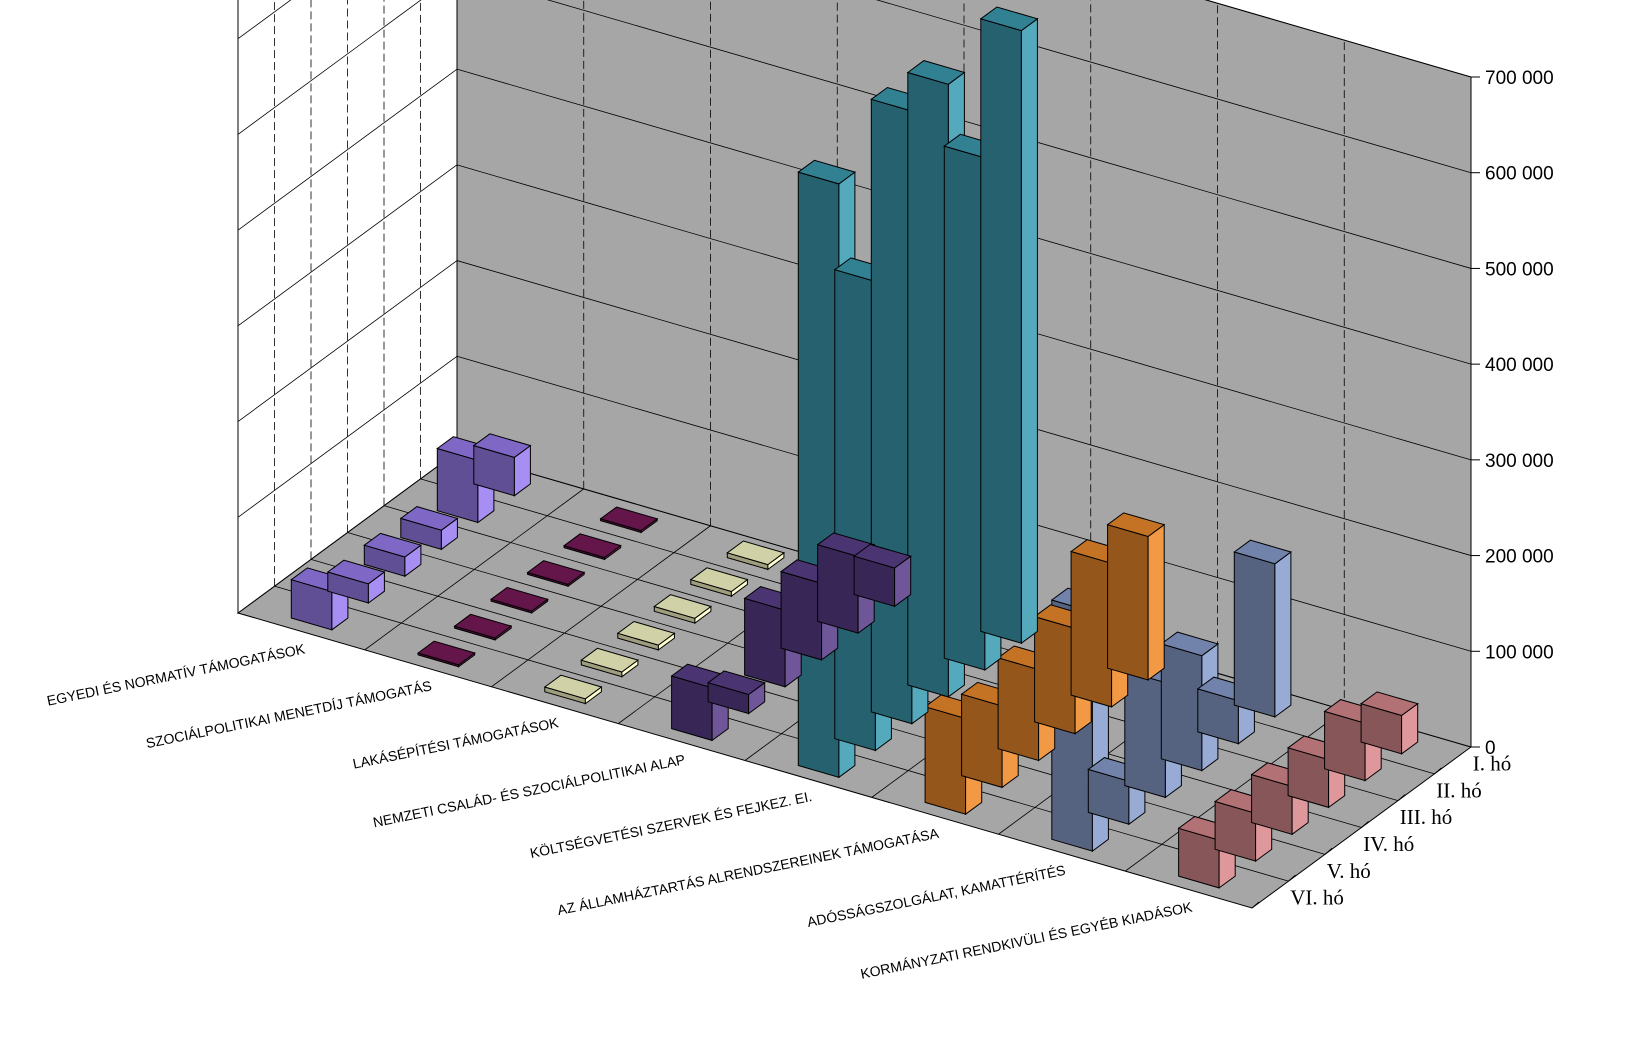  Describe the element at coordinates (455, 743) in the screenshot. I see `category-label: LAKÁSÉPÍTÉSI TÁMOGATÁSOK` at that location.